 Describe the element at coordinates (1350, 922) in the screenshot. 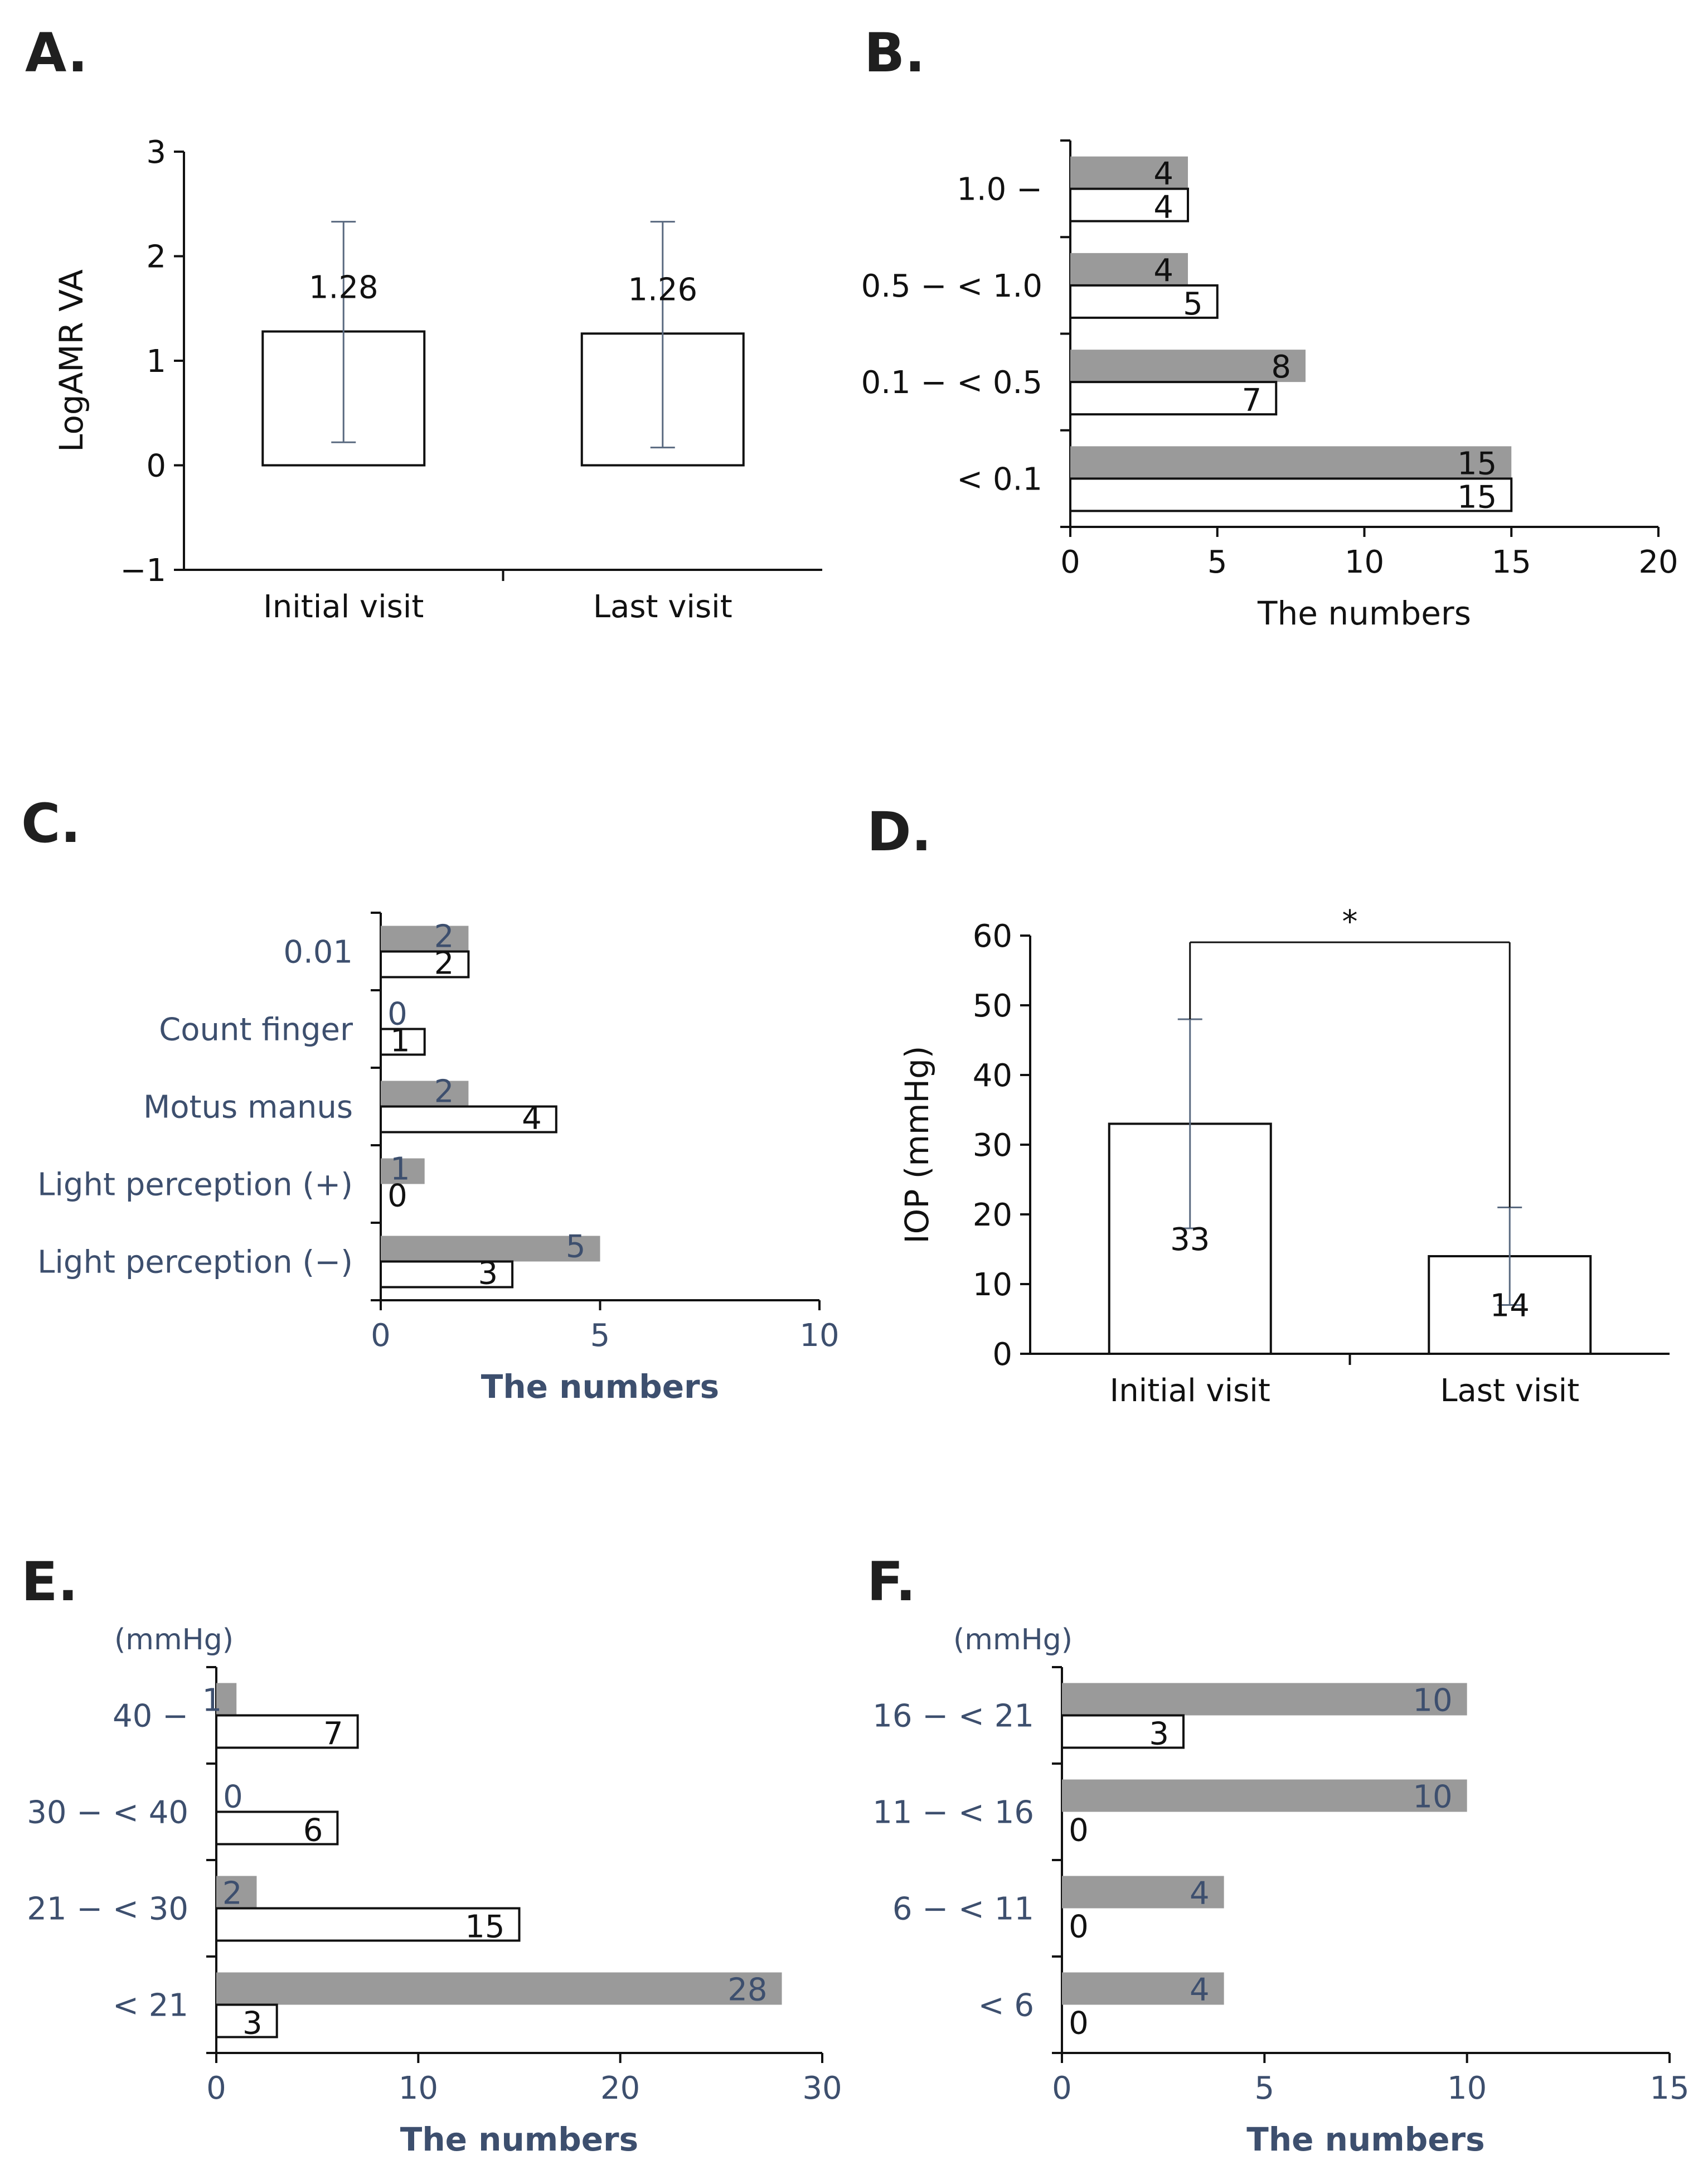

I see `significance-star: *` at that location.